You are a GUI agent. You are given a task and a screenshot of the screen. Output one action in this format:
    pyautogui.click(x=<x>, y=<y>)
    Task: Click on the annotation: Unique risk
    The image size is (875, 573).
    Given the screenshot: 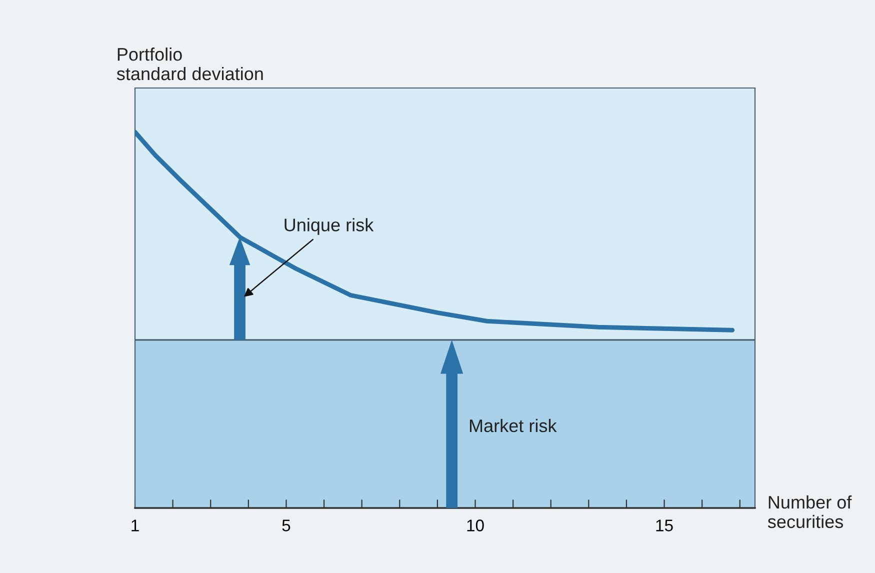 What is the action you would take?
    pyautogui.click(x=329, y=226)
    